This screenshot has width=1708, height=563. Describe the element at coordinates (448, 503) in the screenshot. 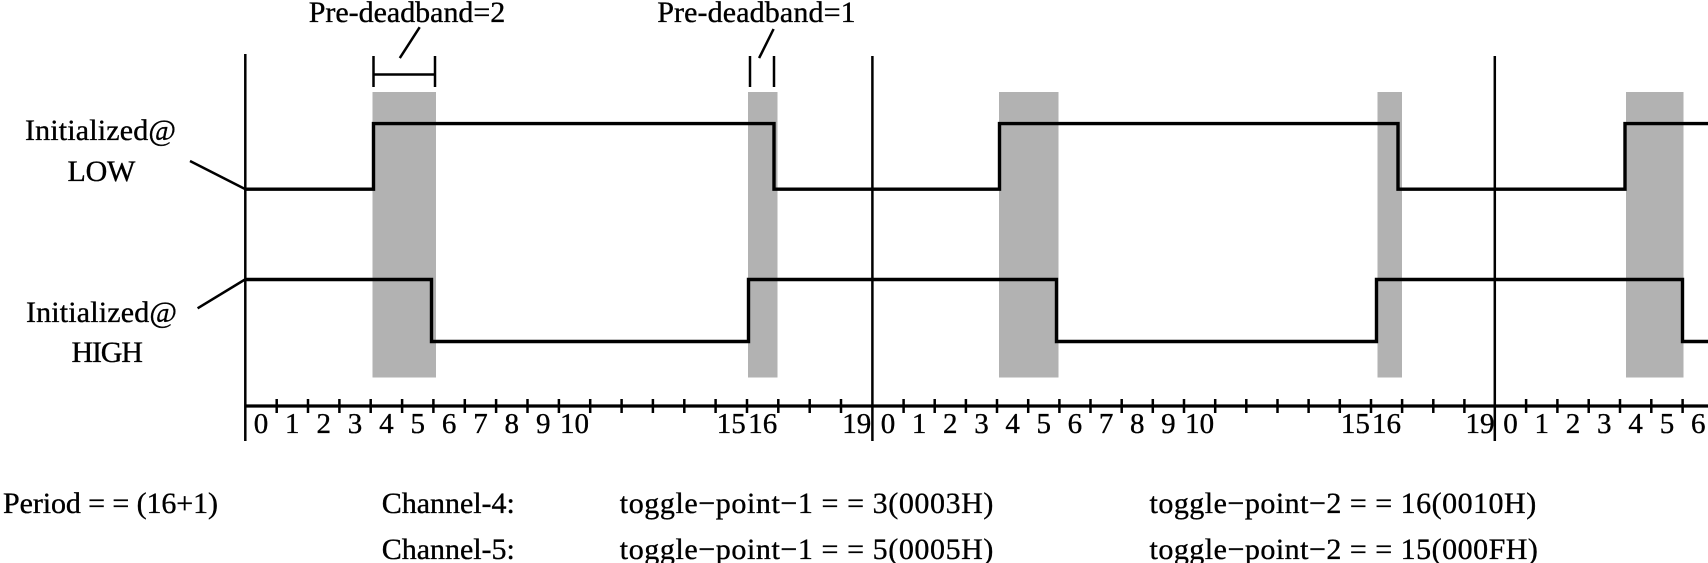

I see `svg-text: Channel-4:` at that location.